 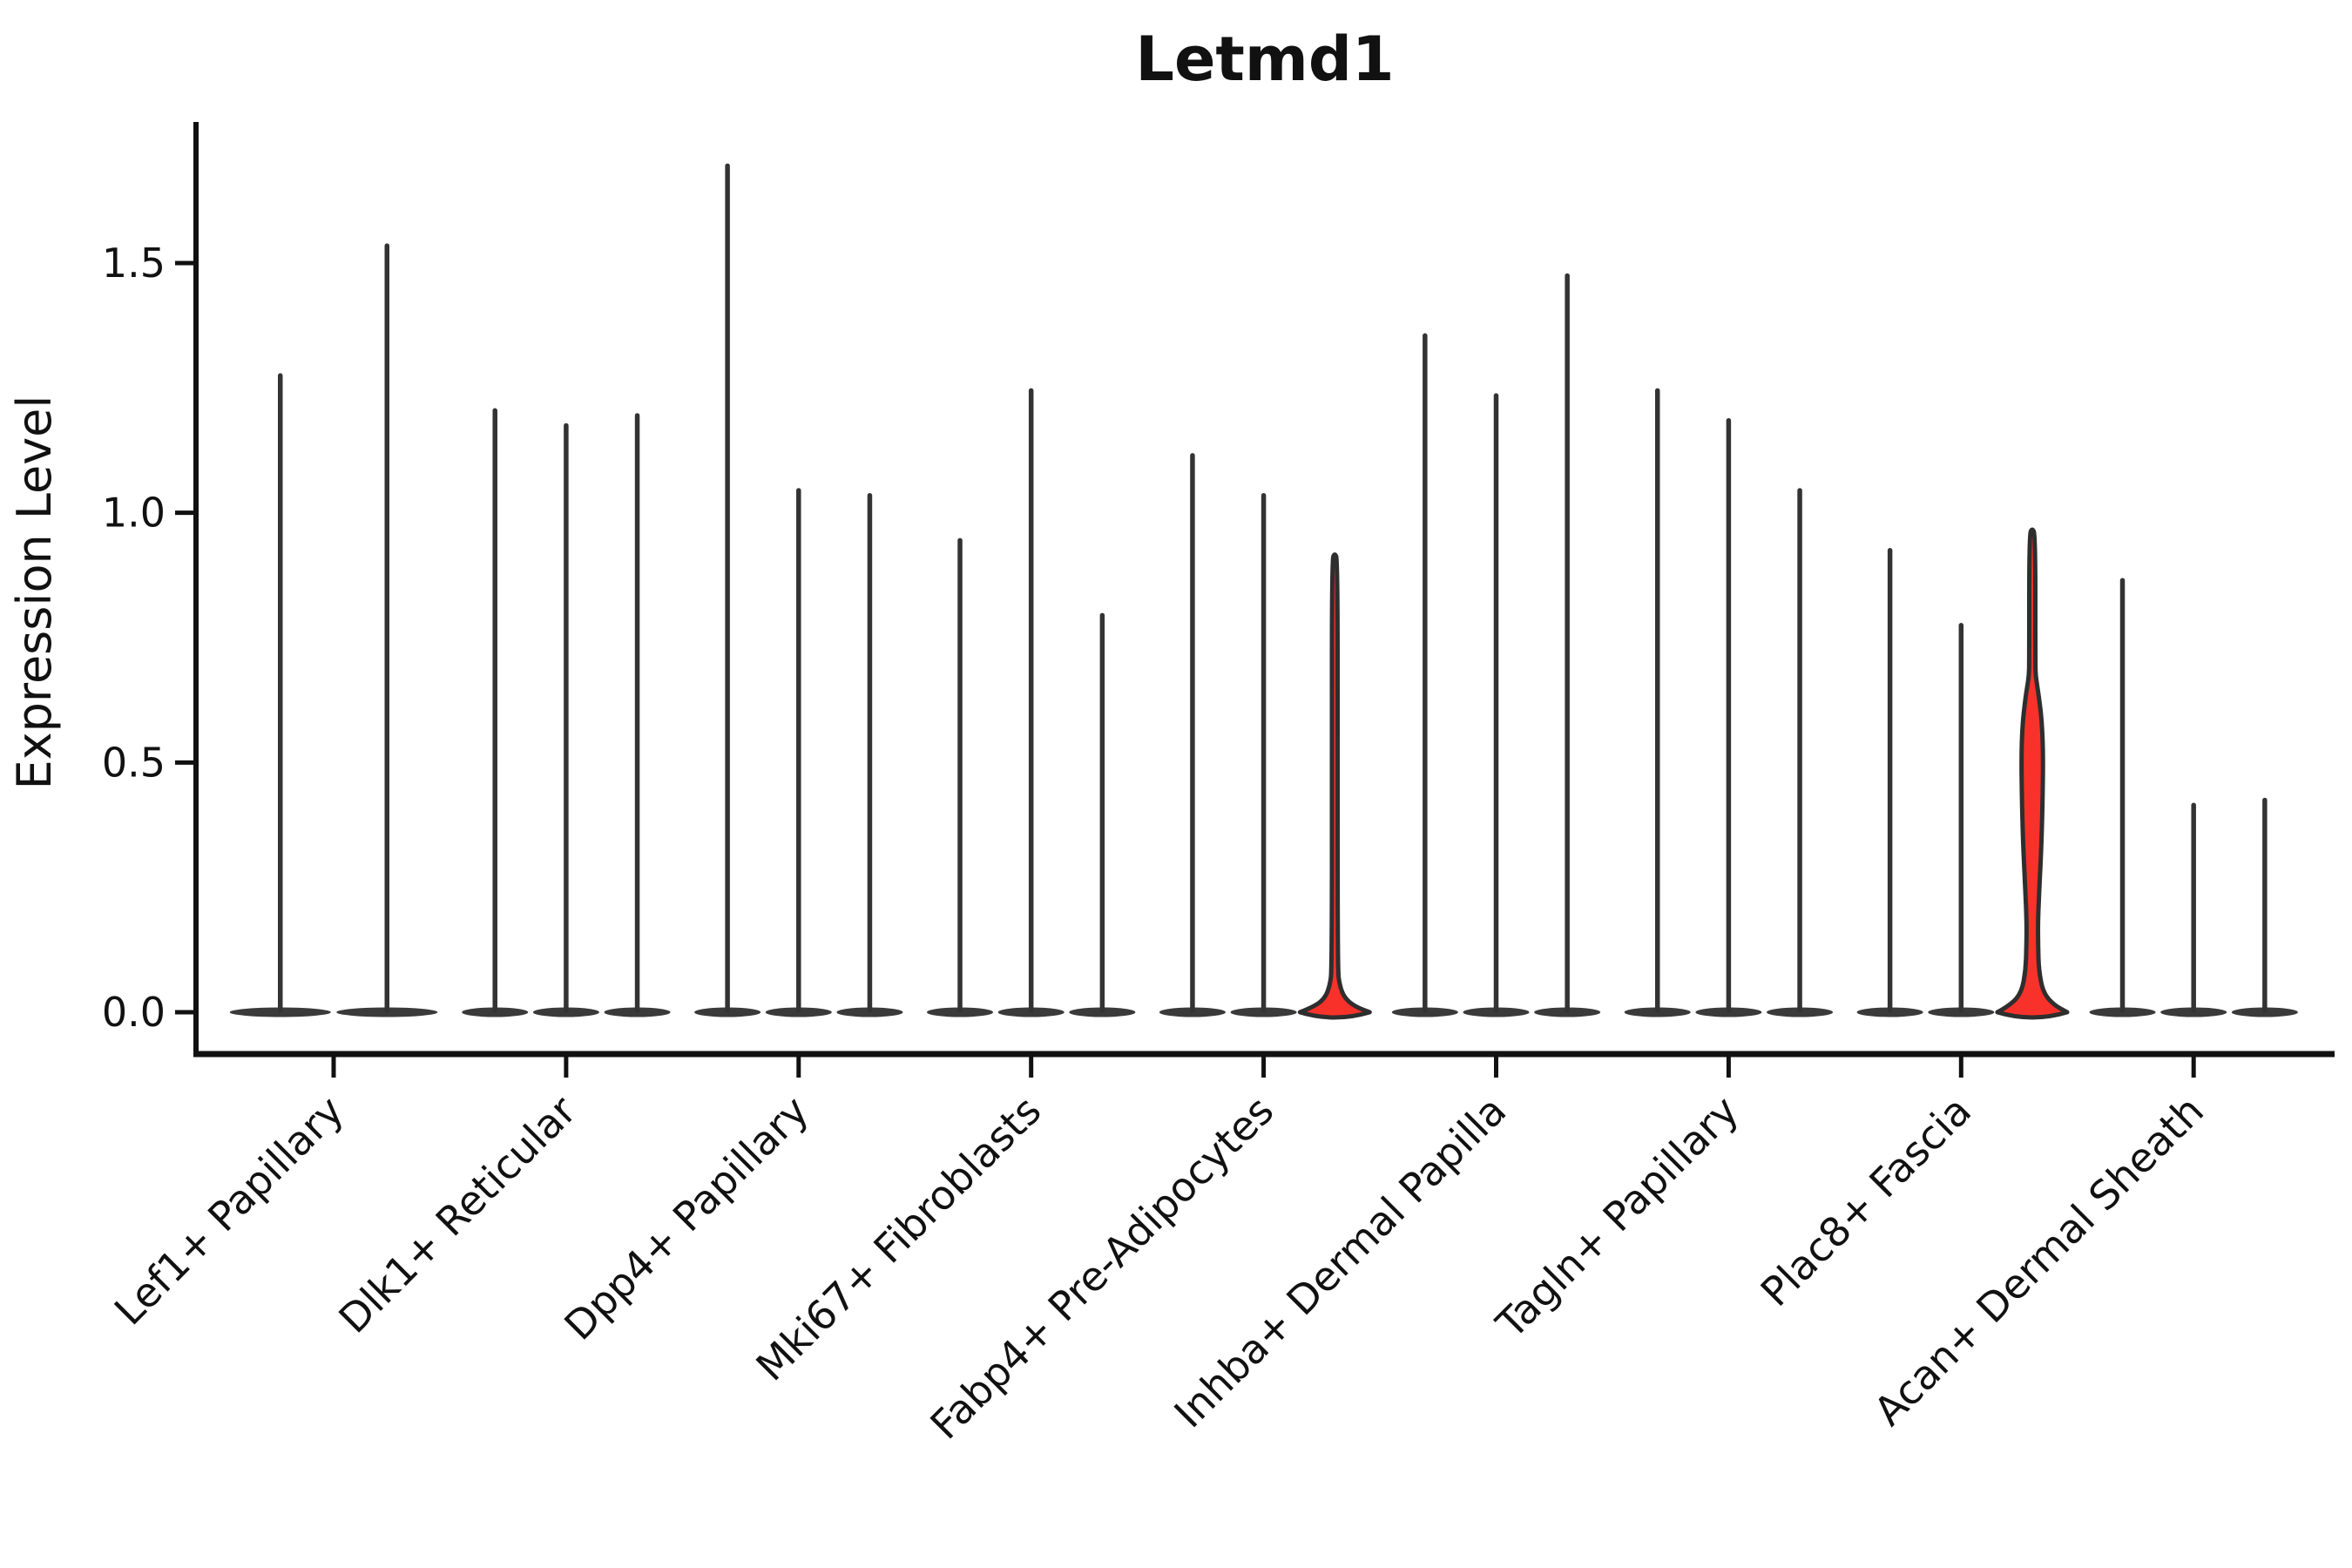 I want to click on chart-title: Letmd1, so click(x=1264, y=59).